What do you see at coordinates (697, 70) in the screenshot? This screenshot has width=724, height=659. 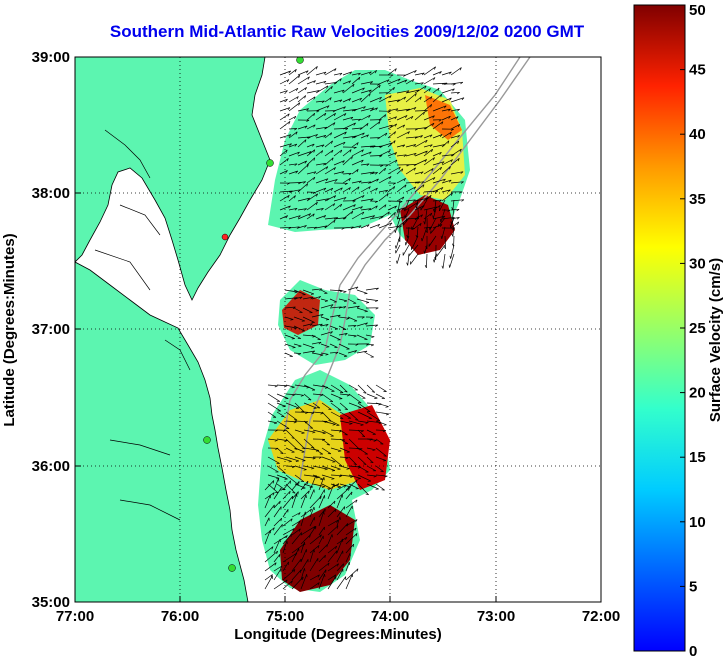 I see `colorbar-tick-label: 45` at bounding box center [697, 70].